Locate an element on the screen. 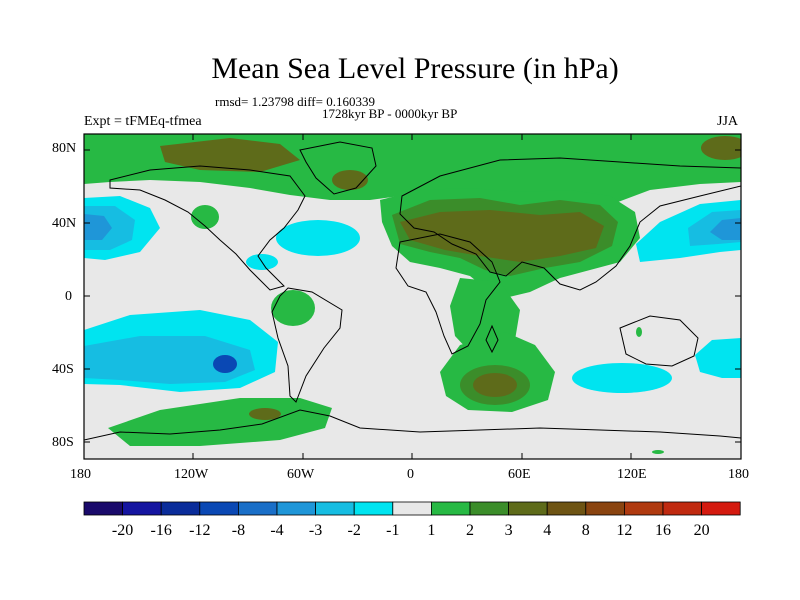 The height and width of the screenshot is (600, 800). legend-label: -4 is located at coordinates (276, 530).